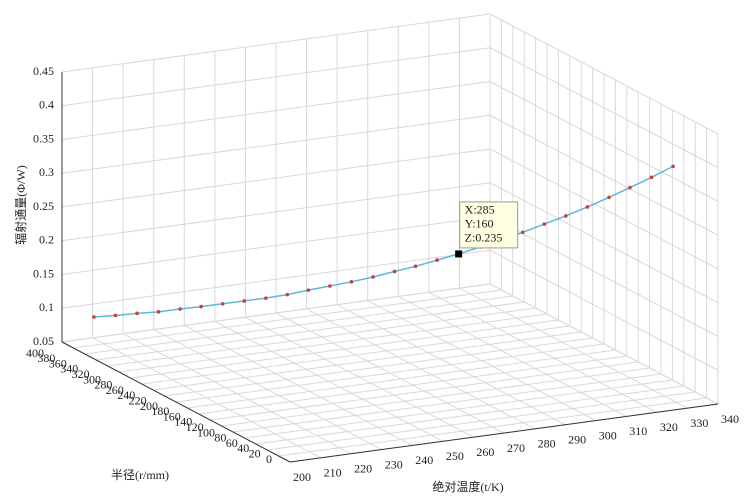  Describe the element at coordinates (140, 475) in the screenshot. I see `y-axis-label: 半径(r/mm)` at that location.